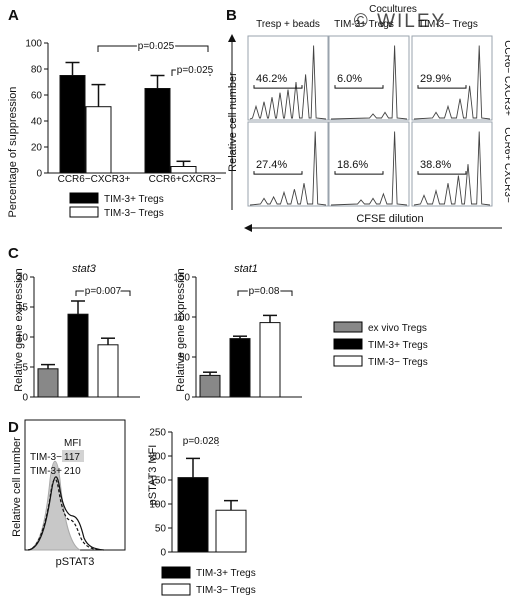 The image size is (510, 603). Describe the element at coordinates (397, 328) in the screenshot. I see `panel-c-legend-label-1: ex vivo Tregs` at that location.